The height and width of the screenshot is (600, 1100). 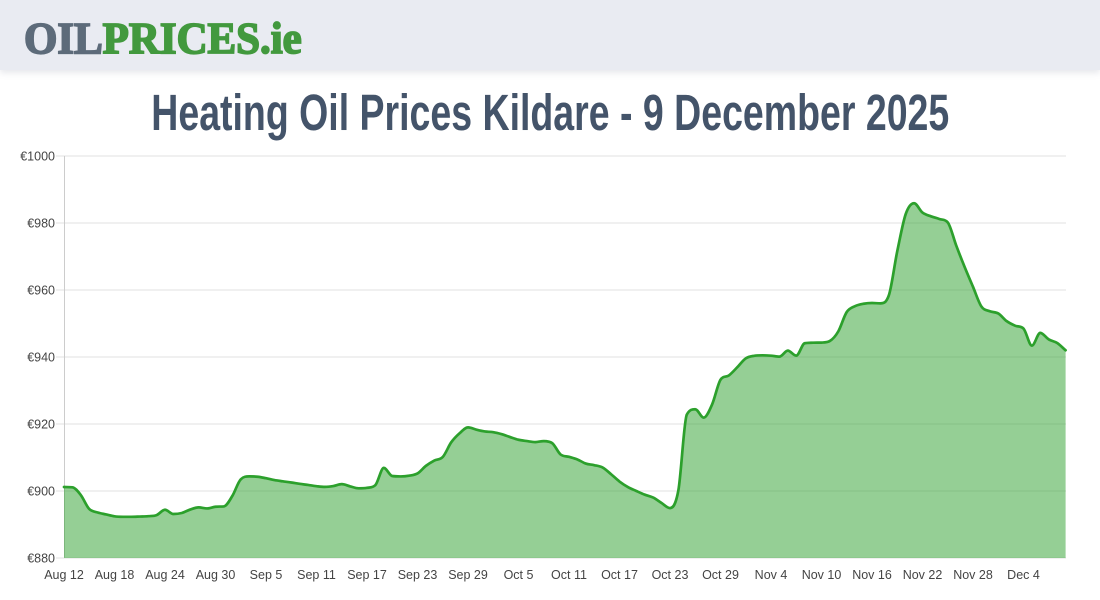 I want to click on svg-text: €880, so click(x=41, y=558).